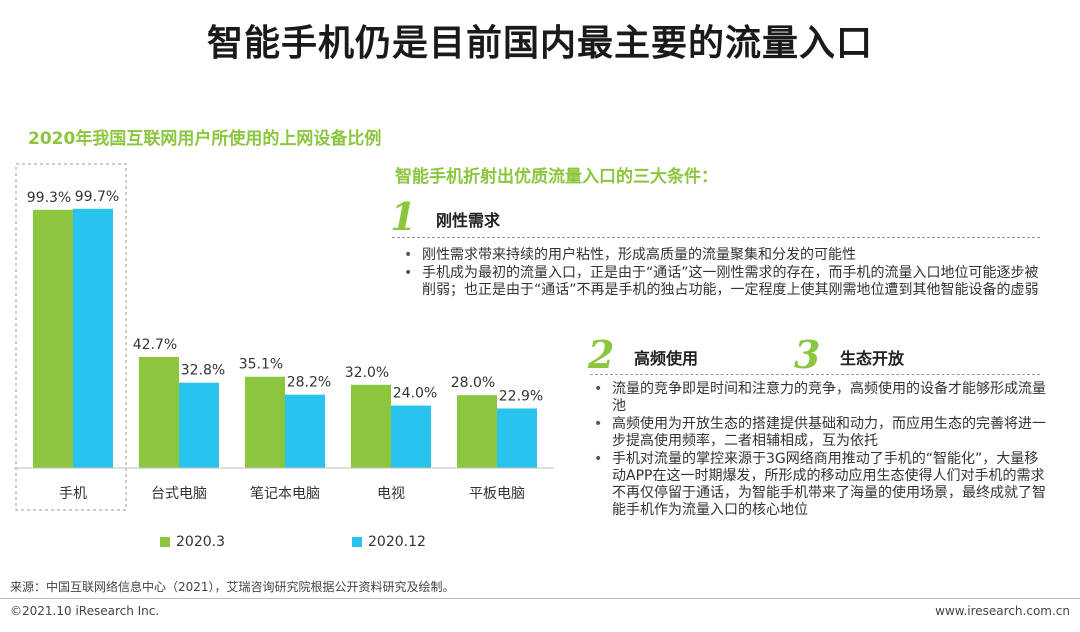 This screenshot has width=1080, height=632. I want to click on data-label: 24.0%, so click(415, 394).